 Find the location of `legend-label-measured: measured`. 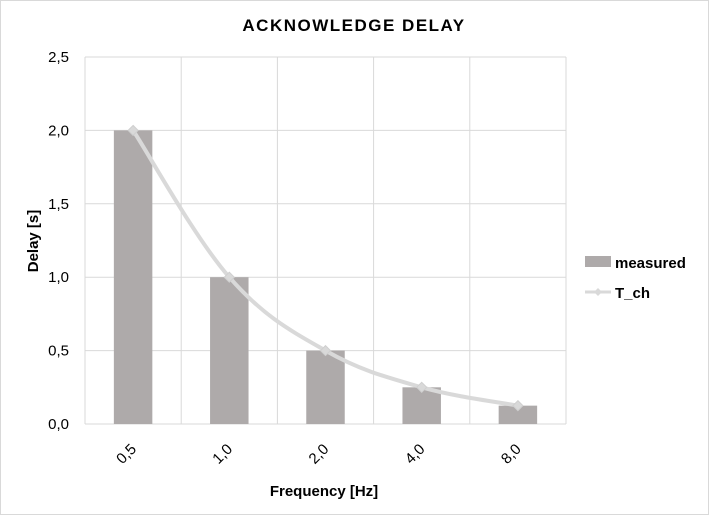

legend-label-measured: measured is located at coordinates (650, 263).